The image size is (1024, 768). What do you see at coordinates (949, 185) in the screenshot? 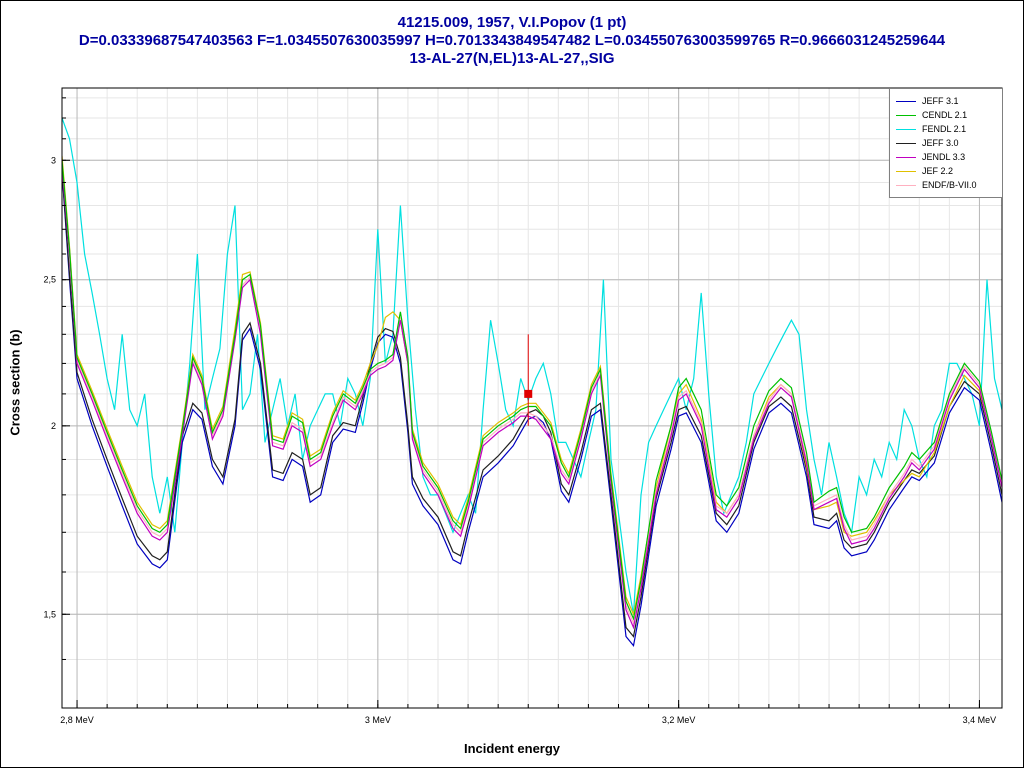
I see `legend-label: ENDF/B-VII.0` at bounding box center [949, 185].